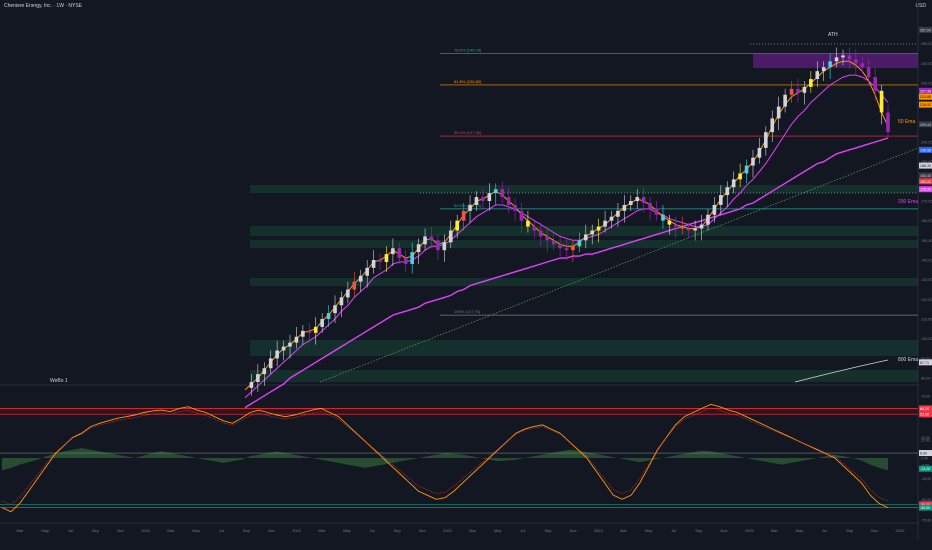 This screenshot has height=550, width=932. I want to click on oscillator-axis-tick: 25,00, so click(925, 438).